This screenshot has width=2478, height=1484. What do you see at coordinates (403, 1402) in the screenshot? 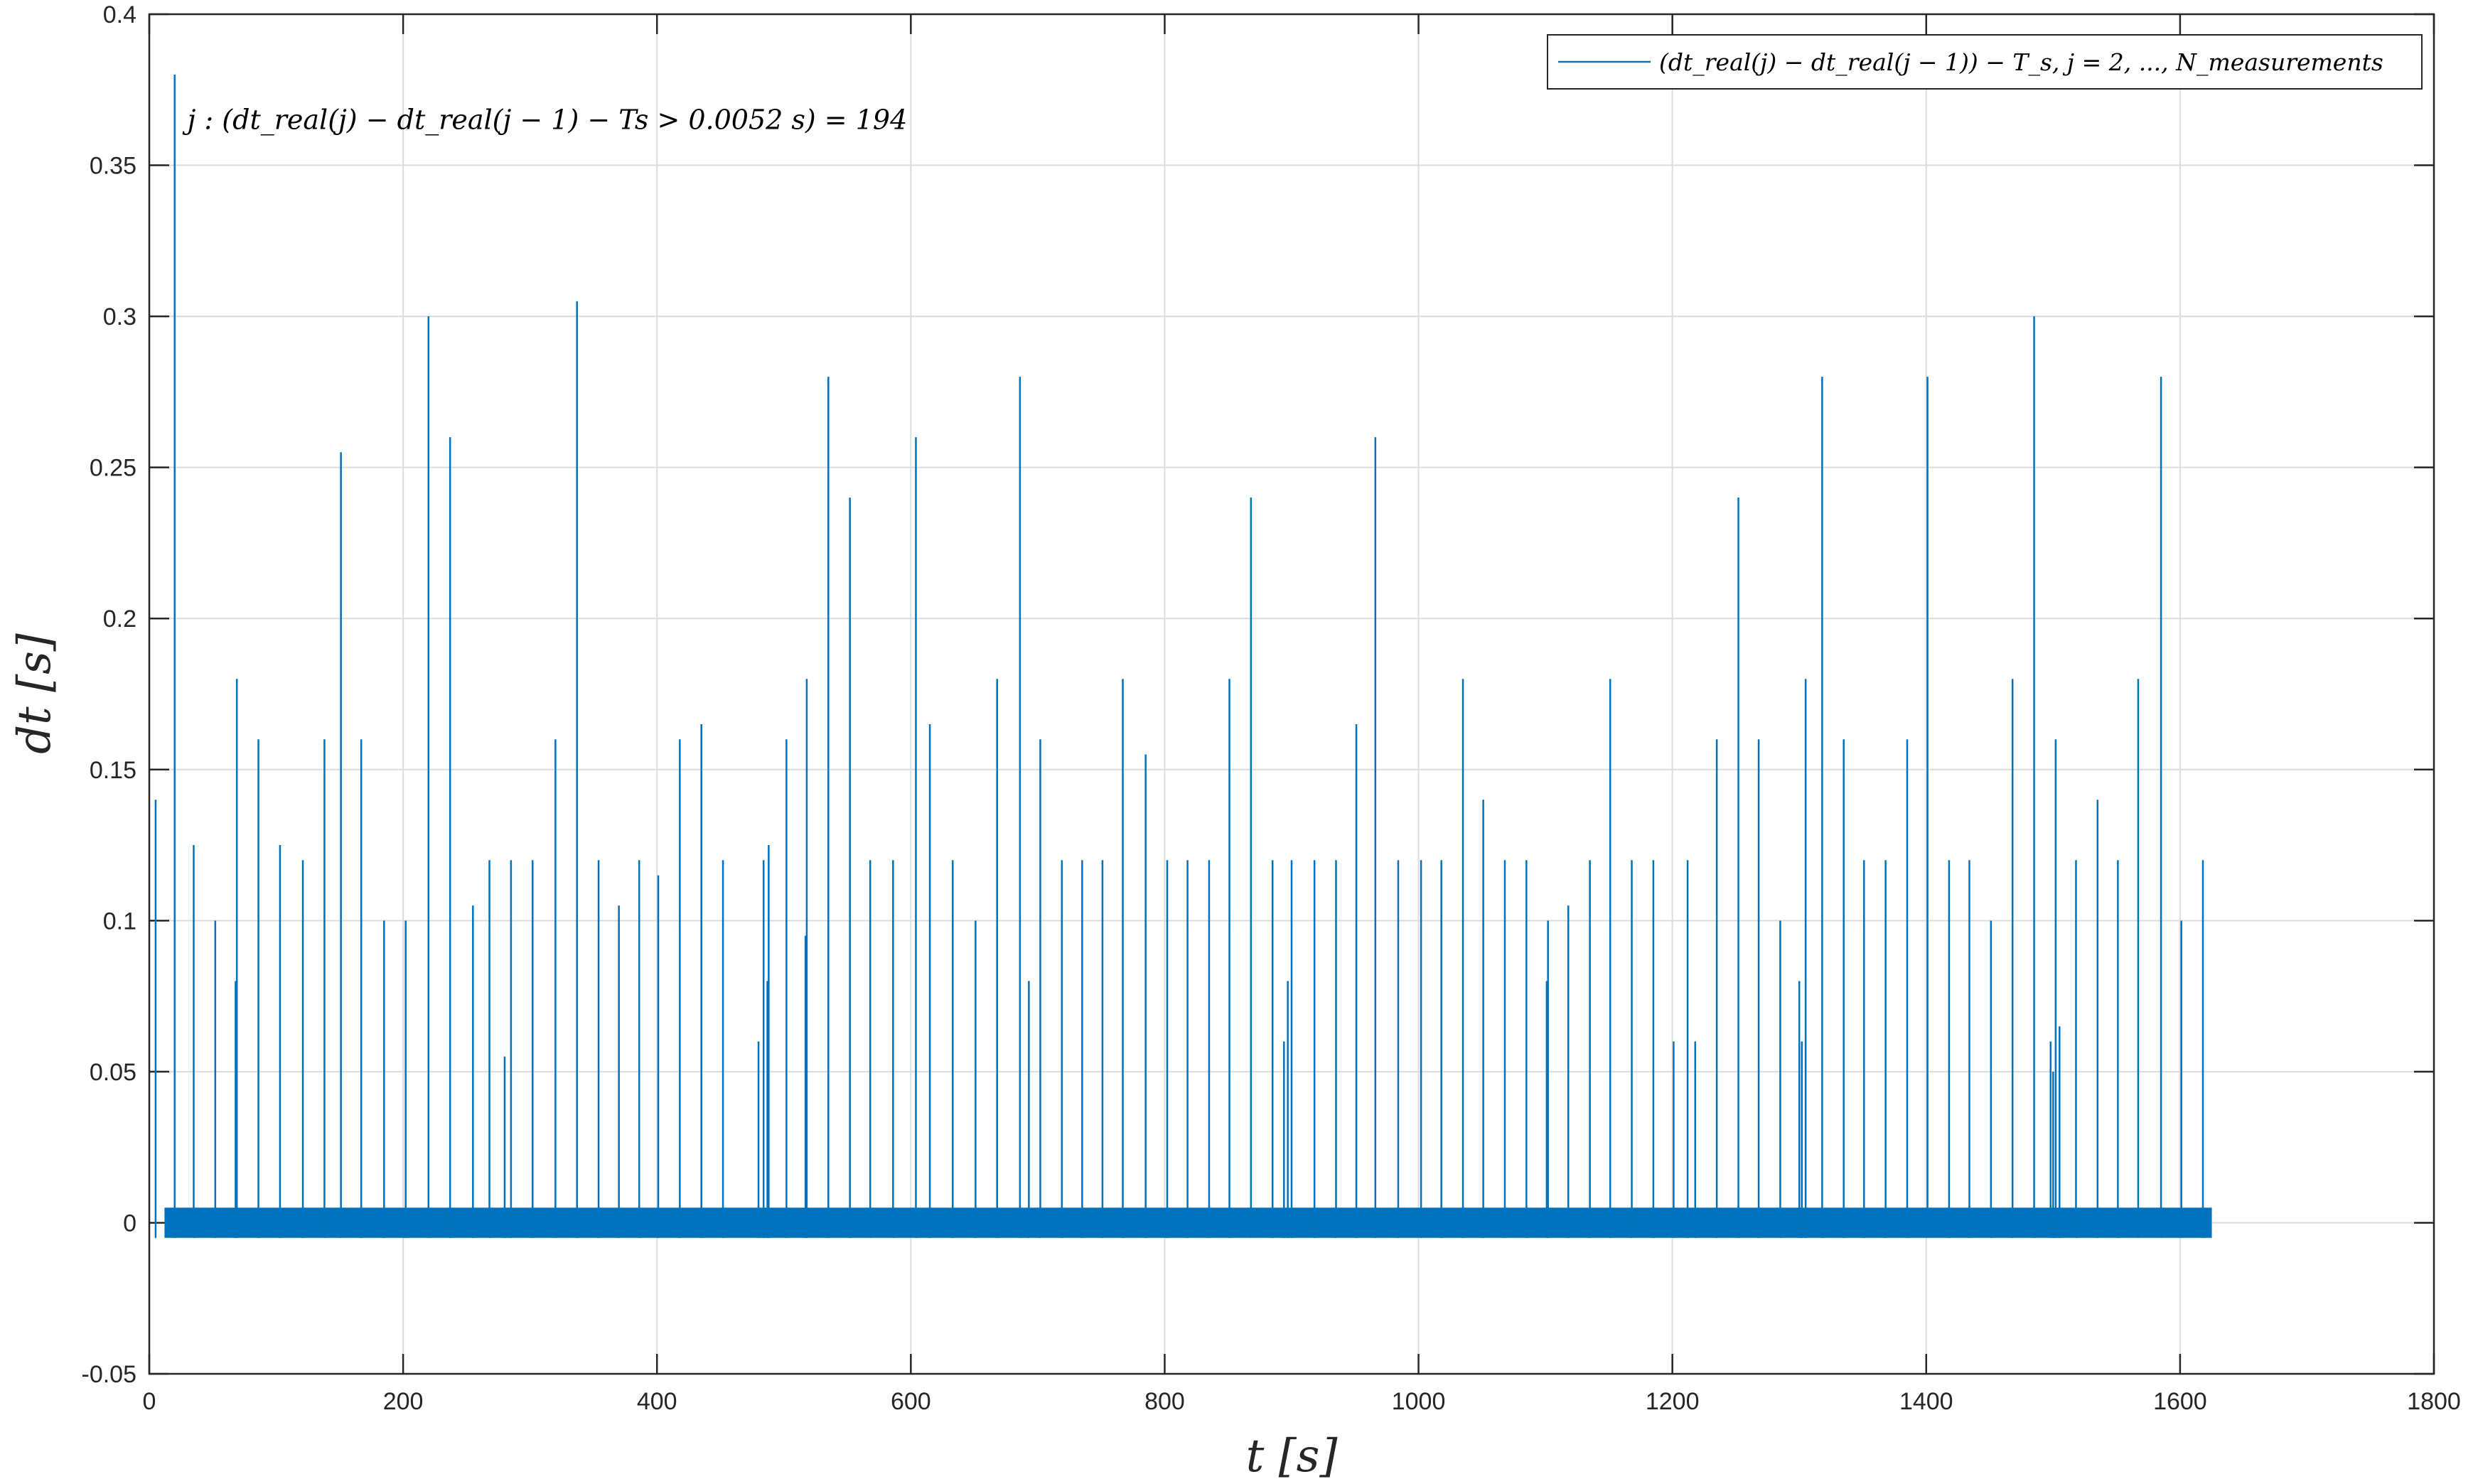
I see `x-tick-label: 200` at bounding box center [403, 1402].